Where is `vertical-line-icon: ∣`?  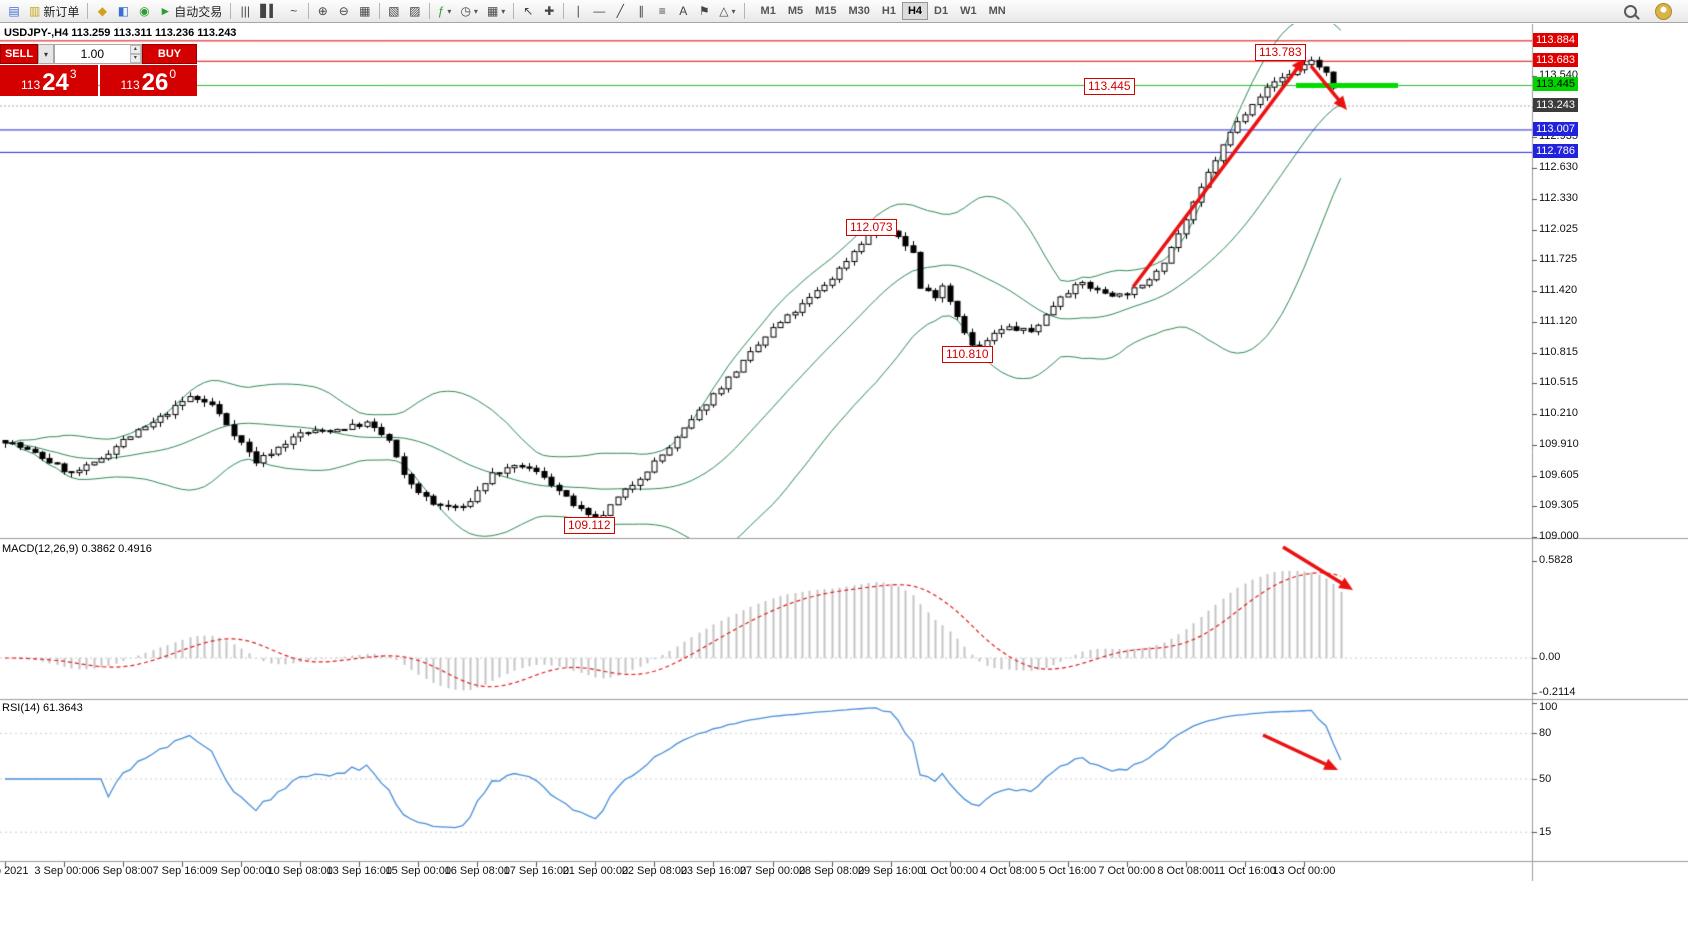
vertical-line-icon: ∣ is located at coordinates (578, 11).